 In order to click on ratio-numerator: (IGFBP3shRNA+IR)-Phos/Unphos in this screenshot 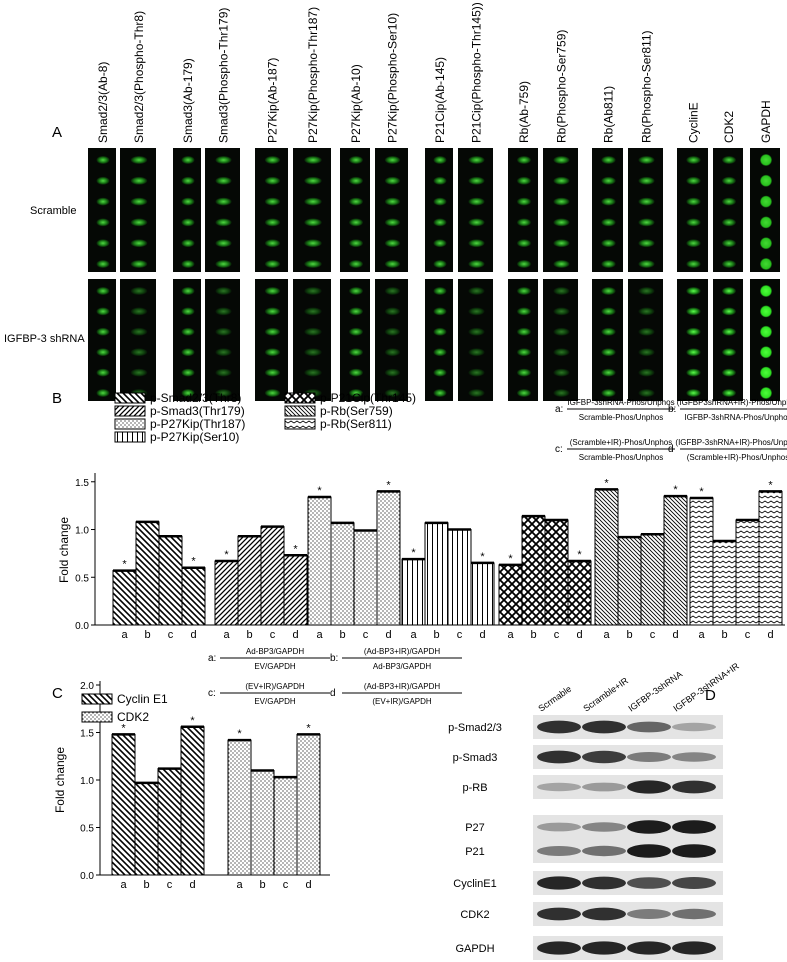, I will do `click(732, 402)`.